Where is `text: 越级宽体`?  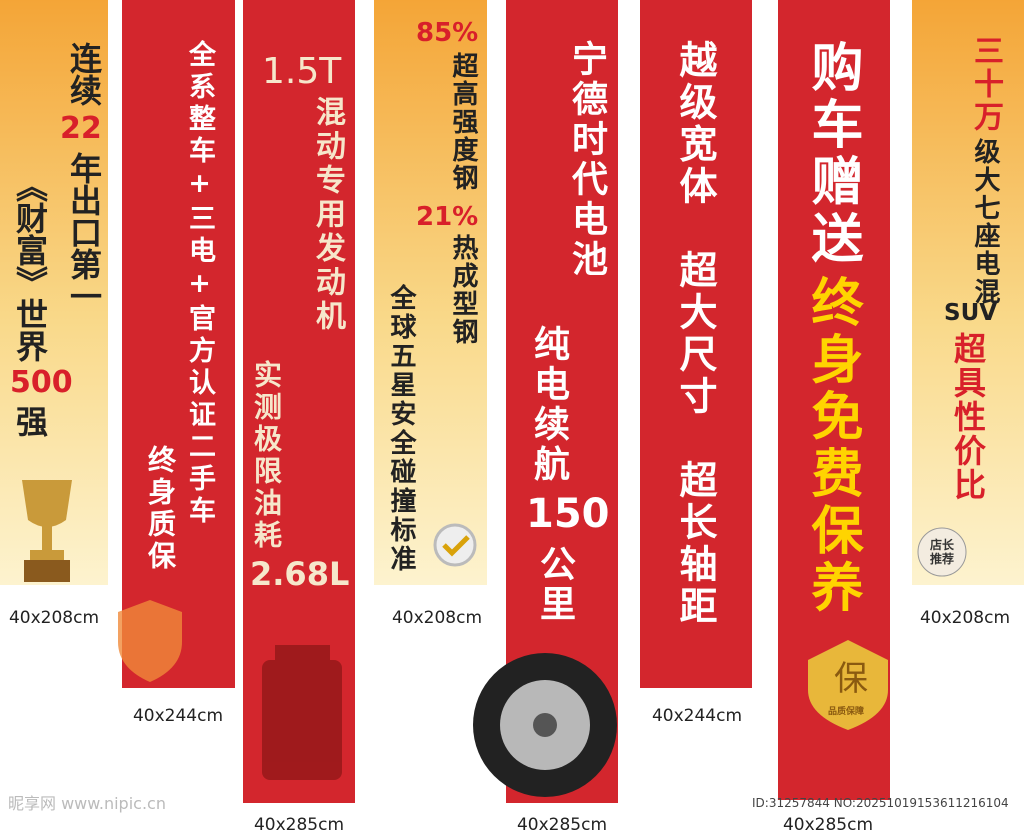 text: 越级宽体 is located at coordinates (695, 124).